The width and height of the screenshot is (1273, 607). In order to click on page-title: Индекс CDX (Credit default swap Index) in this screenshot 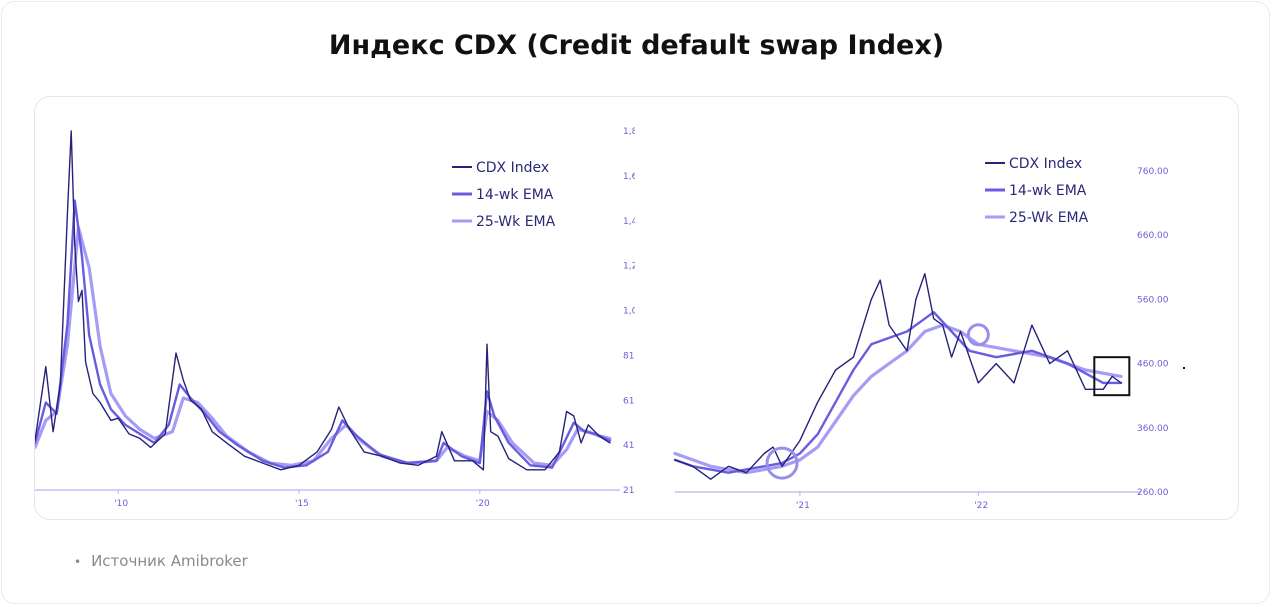, I will do `click(636, 45)`.